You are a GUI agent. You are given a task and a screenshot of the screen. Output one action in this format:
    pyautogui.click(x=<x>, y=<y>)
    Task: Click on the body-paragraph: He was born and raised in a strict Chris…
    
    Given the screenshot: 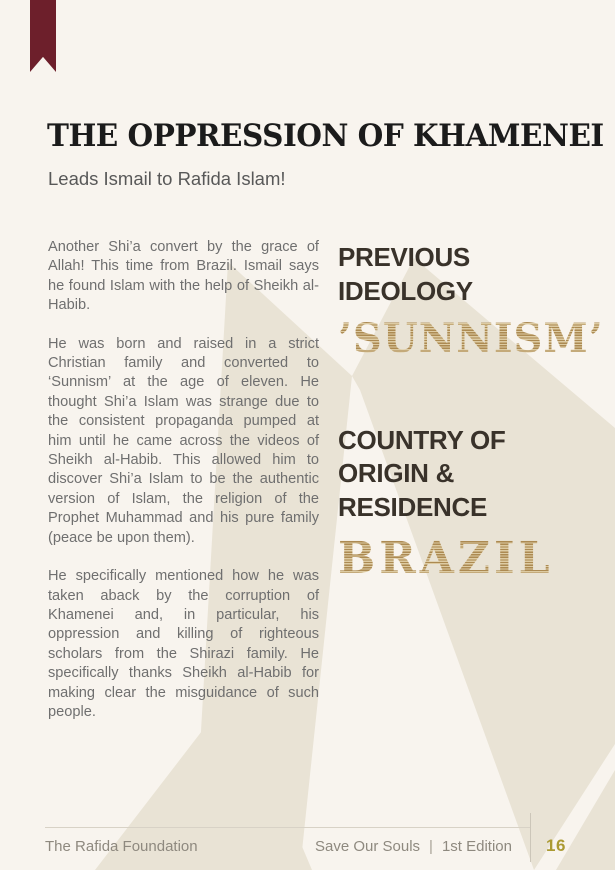 What is the action you would take?
    pyautogui.click(x=183, y=440)
    